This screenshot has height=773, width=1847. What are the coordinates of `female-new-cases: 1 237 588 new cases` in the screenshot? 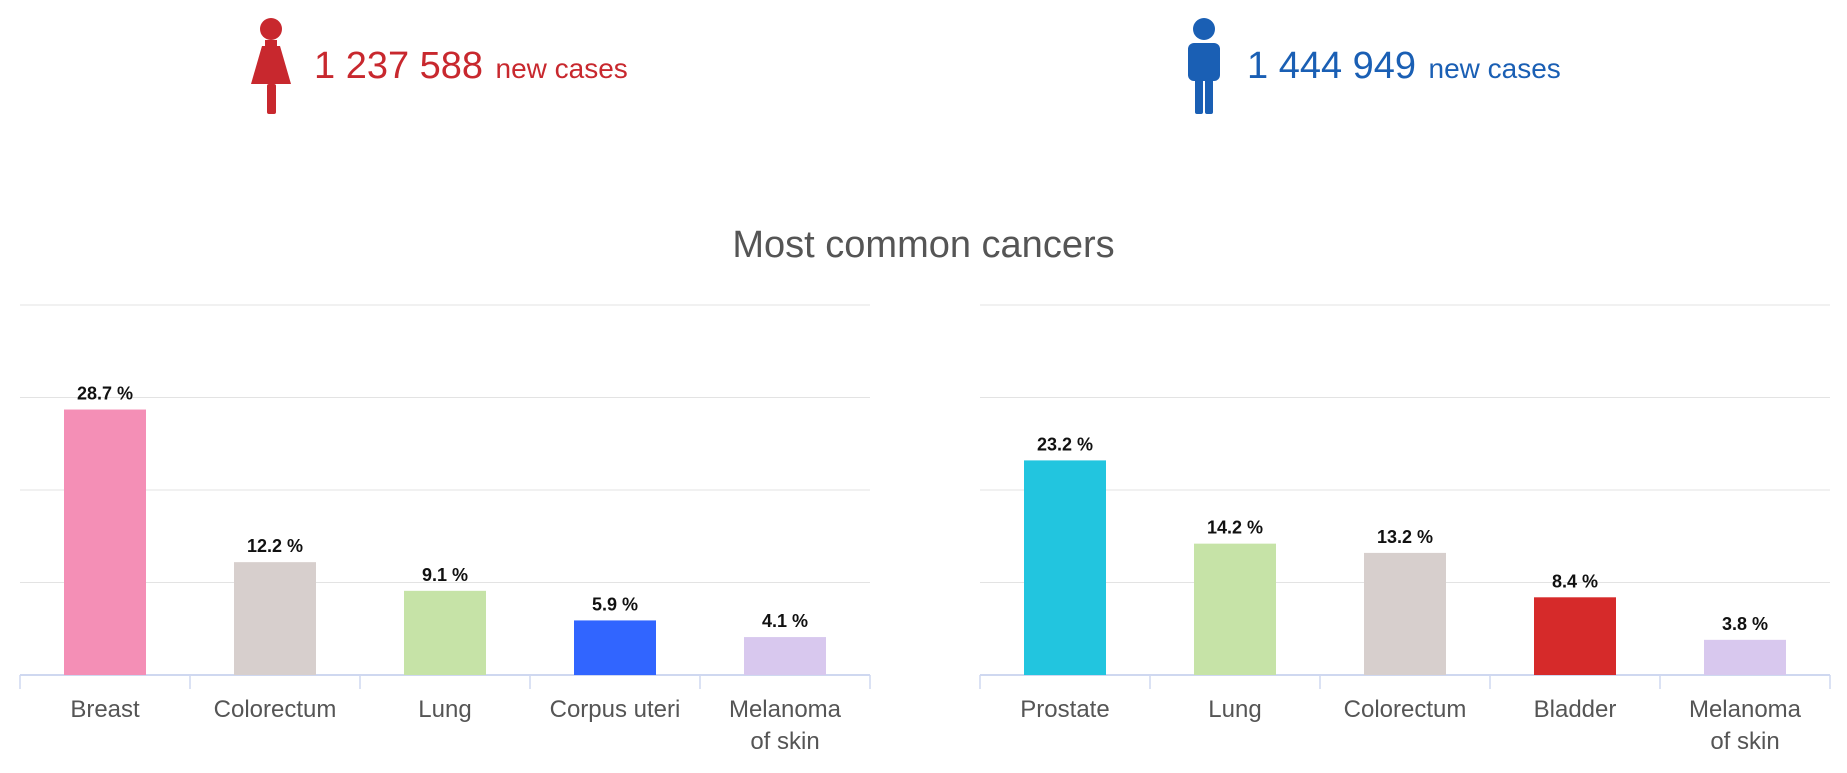 It's located at (439, 66).